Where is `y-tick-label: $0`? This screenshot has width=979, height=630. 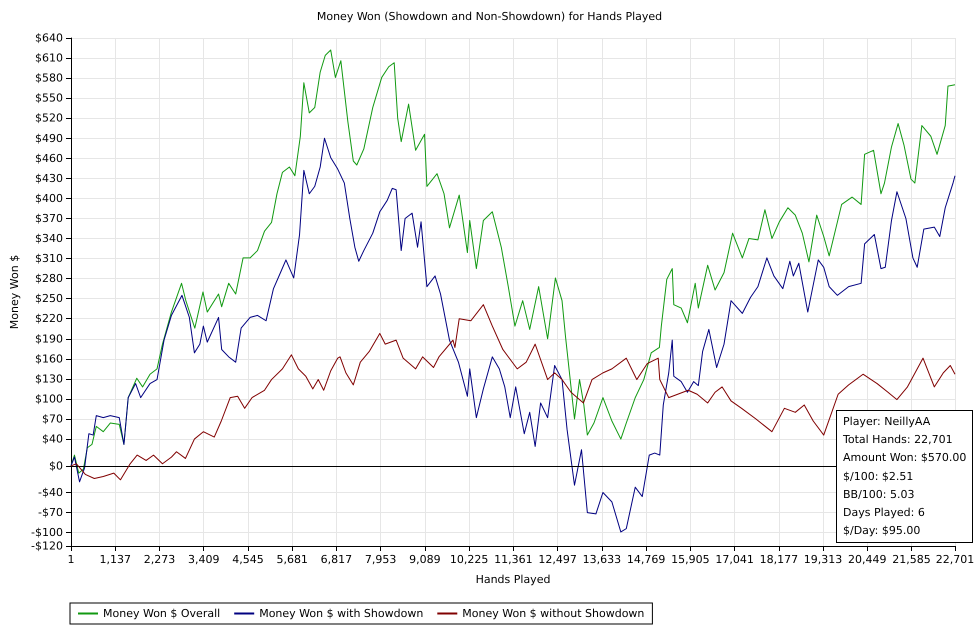
y-tick-label: $0 is located at coordinates (56, 465).